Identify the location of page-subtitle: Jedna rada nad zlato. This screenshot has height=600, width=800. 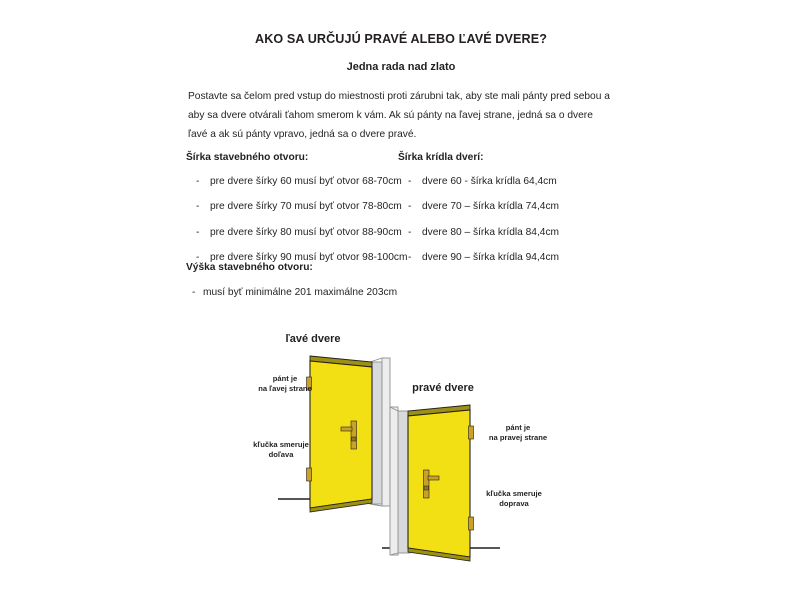
(401, 67).